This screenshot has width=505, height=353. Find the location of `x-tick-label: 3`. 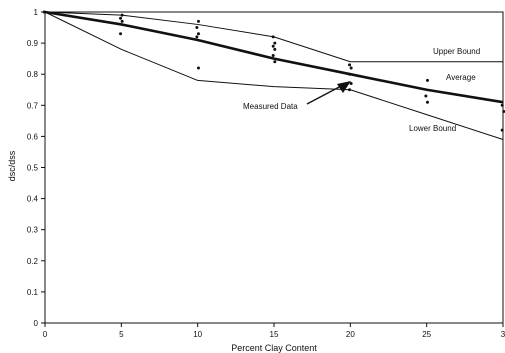

x-tick-label: 3 is located at coordinates (503, 334).